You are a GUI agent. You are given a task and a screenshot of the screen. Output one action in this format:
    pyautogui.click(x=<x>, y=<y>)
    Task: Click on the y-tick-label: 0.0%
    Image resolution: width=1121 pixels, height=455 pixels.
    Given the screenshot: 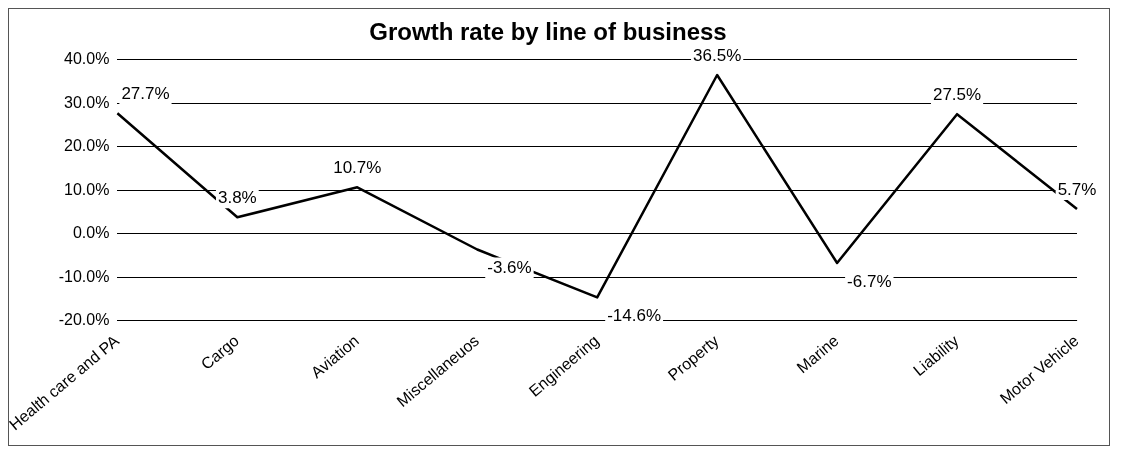 What is the action you would take?
    pyautogui.click(x=91, y=233)
    